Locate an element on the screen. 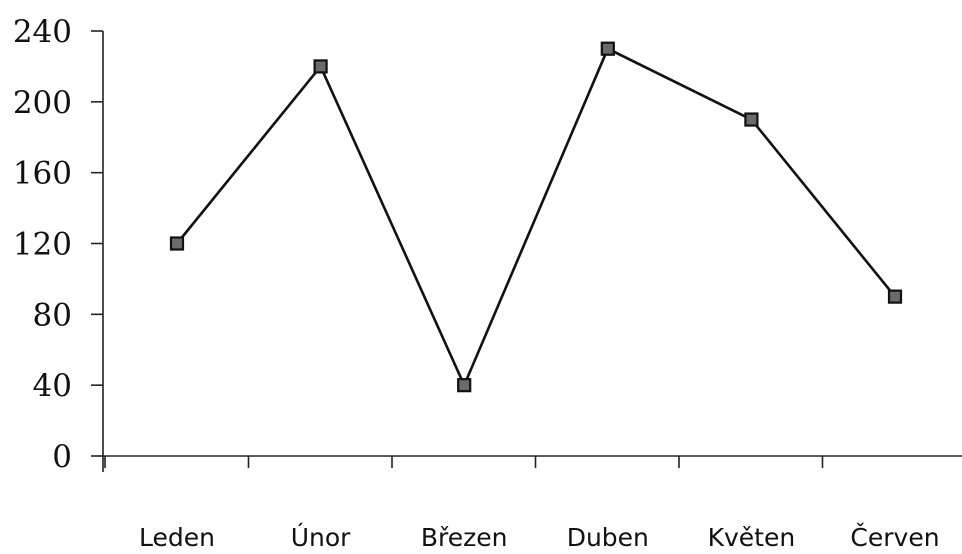 Image resolution: width=962 pixels, height=554 pixels. y-tick-label: 200 is located at coordinates (42, 103).